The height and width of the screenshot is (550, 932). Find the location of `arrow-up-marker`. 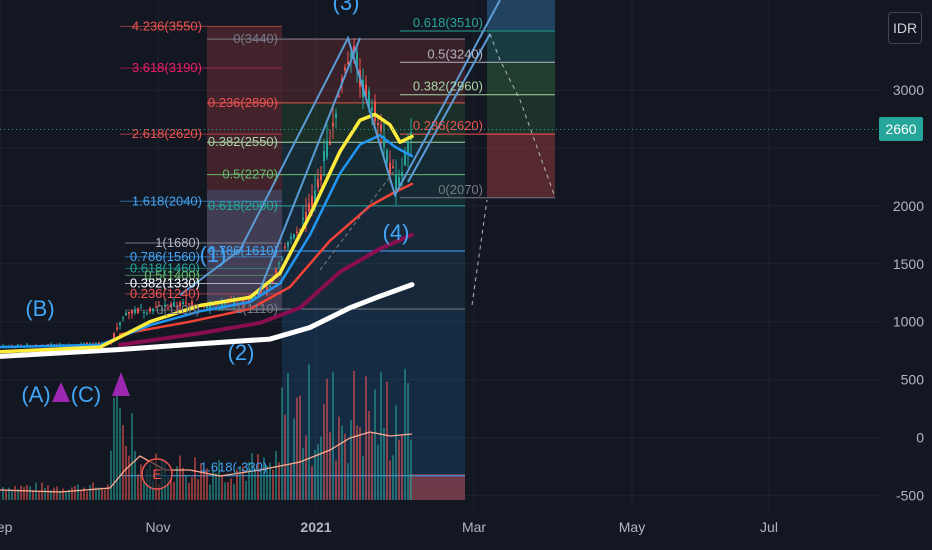

arrow-up-marker is located at coordinates (61, 392).